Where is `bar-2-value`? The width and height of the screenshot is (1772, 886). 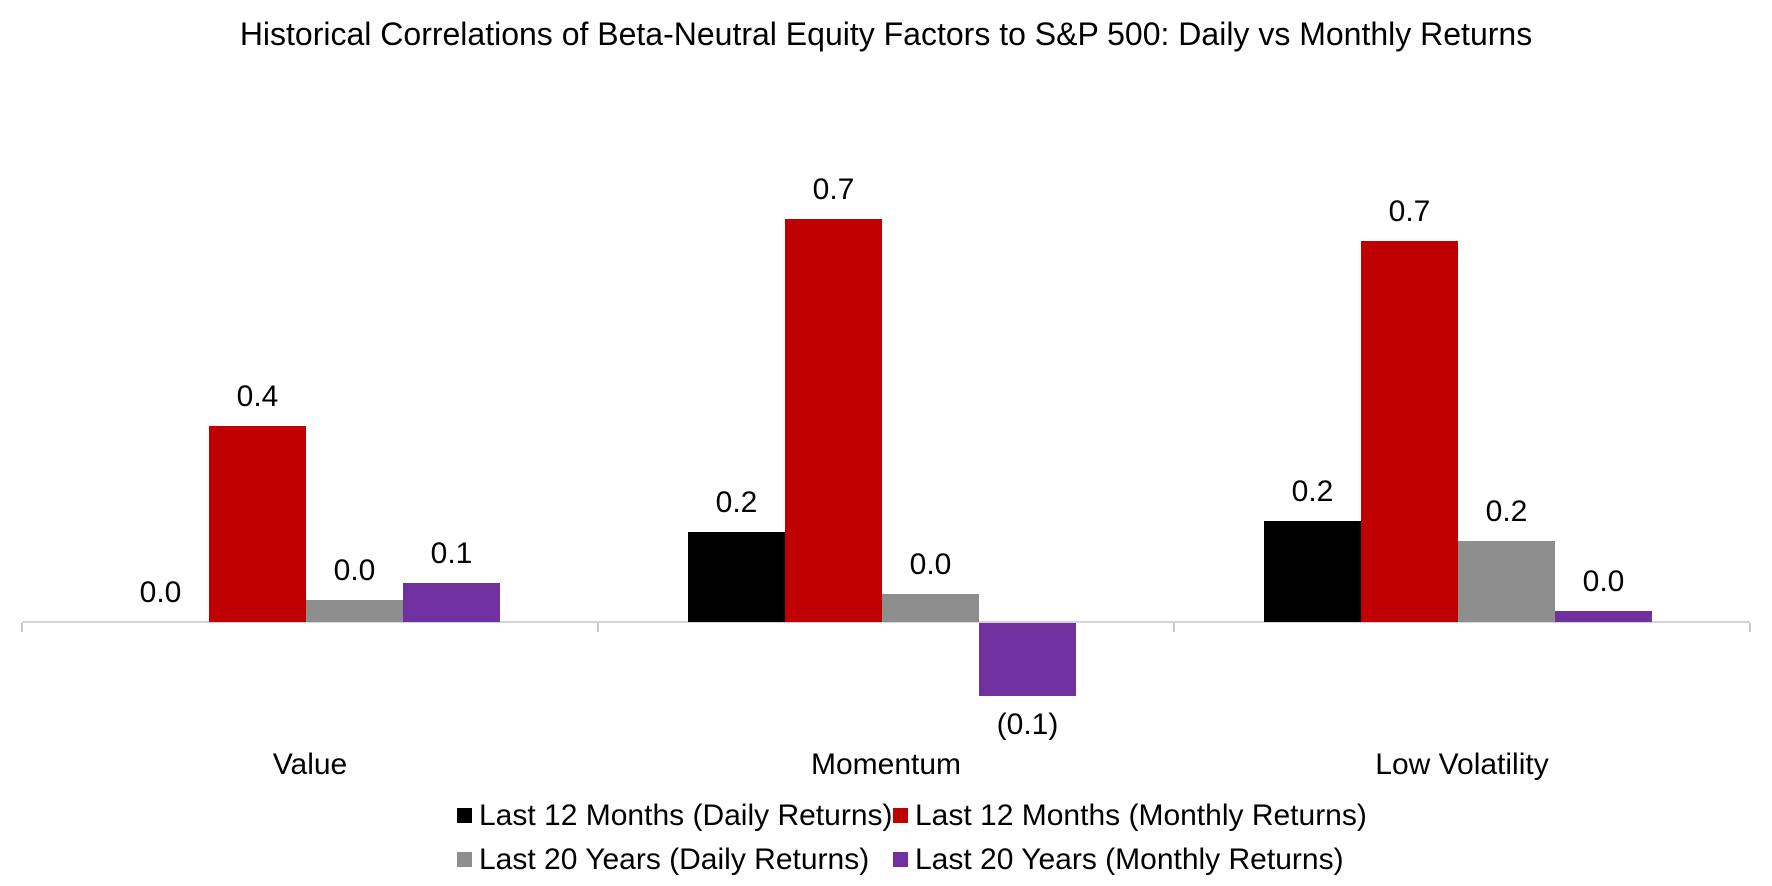
bar-2-value is located at coordinates (257, 524).